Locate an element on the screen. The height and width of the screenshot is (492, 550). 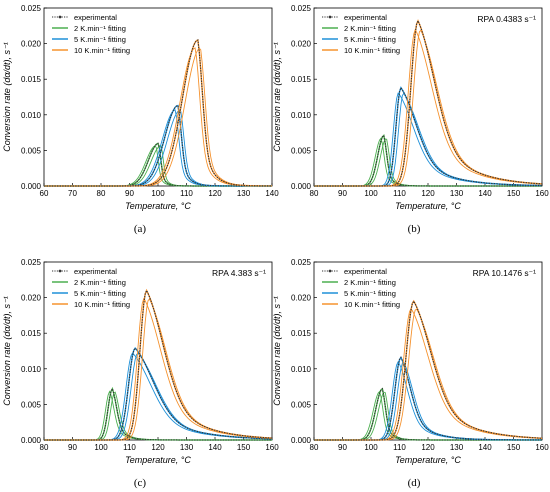
panel-annotation: RPA 10.1476 s⁻¹ is located at coordinates (505, 273).